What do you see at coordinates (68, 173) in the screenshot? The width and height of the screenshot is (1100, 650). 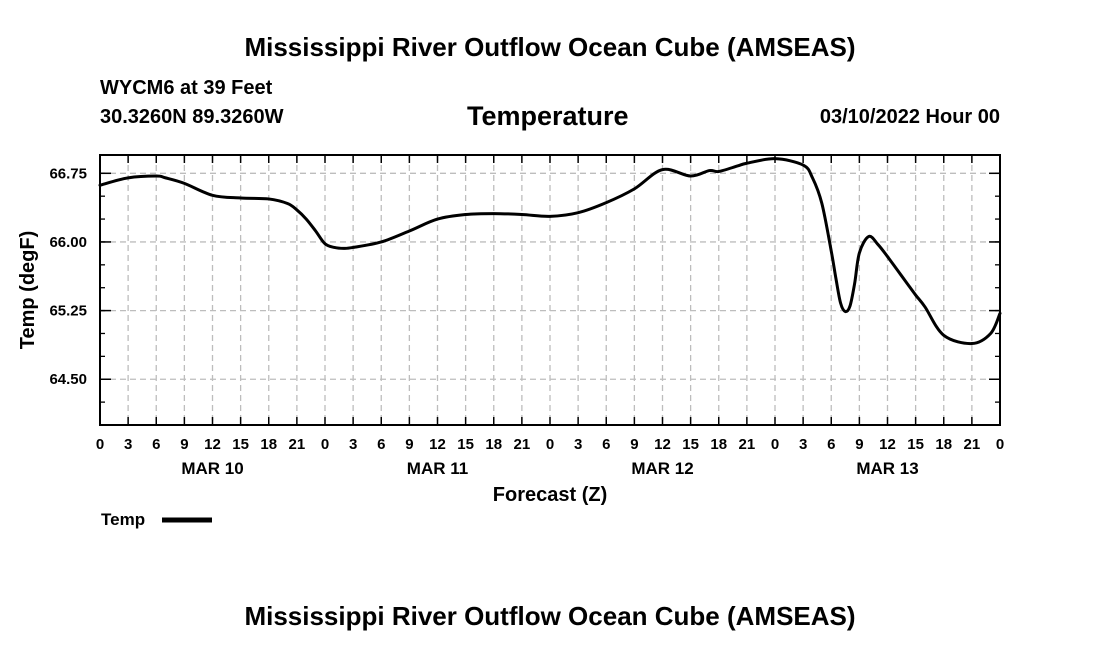 I see `y-tick-label: 66.75` at bounding box center [68, 173].